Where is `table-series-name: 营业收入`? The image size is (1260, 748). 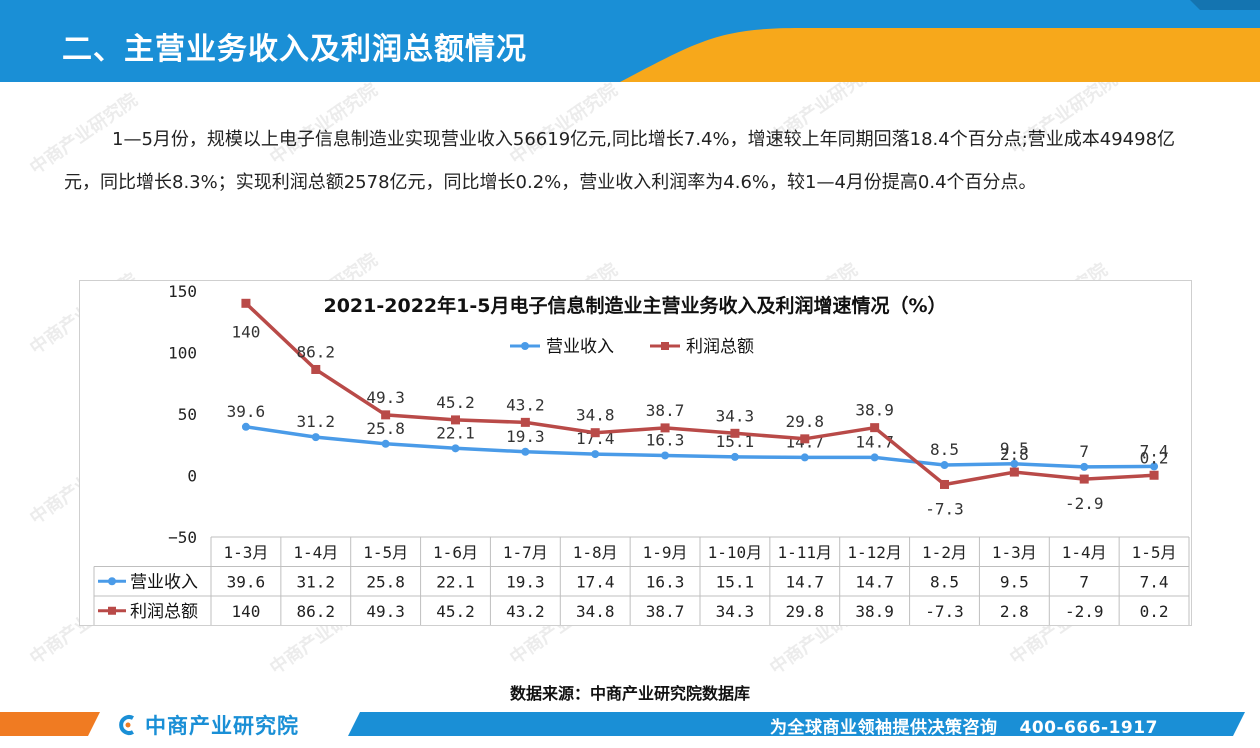
table-series-name: 营业收入 is located at coordinates (164, 583).